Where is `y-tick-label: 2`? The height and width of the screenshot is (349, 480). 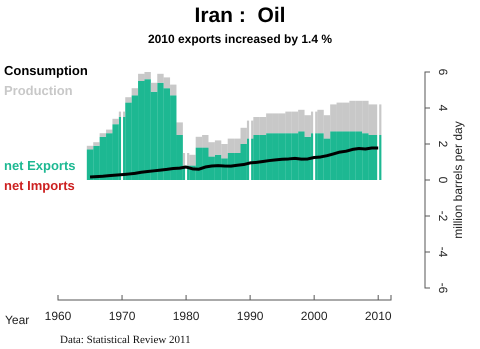 y-tick-label: 2 is located at coordinates (443, 144).